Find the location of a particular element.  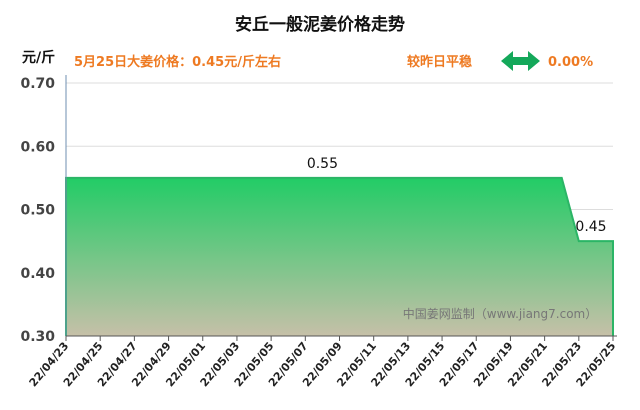

y-axis-unit: 元/斤 is located at coordinates (38, 57).